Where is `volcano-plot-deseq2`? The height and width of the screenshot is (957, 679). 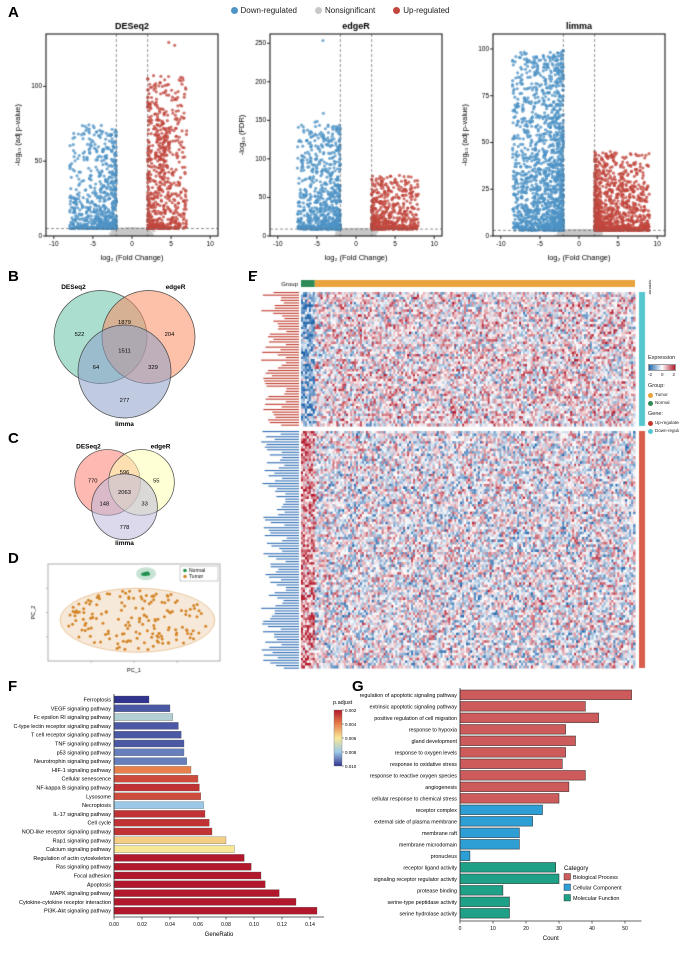 volcano-plot-deseq2 is located at coordinates (119, 141).